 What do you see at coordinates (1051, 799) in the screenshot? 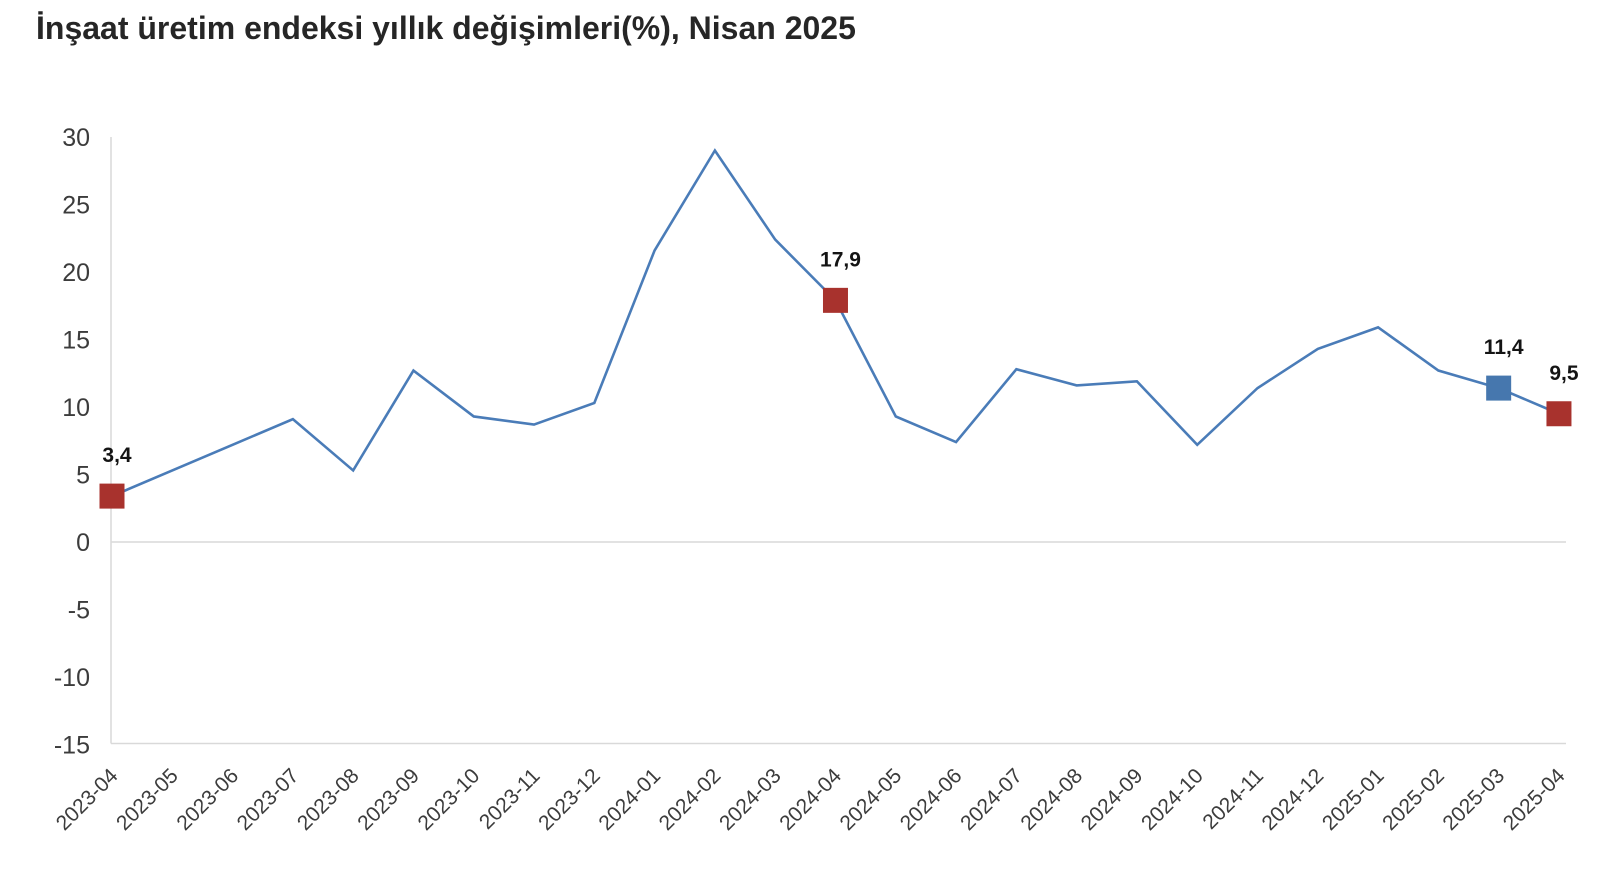
I see `x-tick-label: 2024-08` at bounding box center [1051, 799].